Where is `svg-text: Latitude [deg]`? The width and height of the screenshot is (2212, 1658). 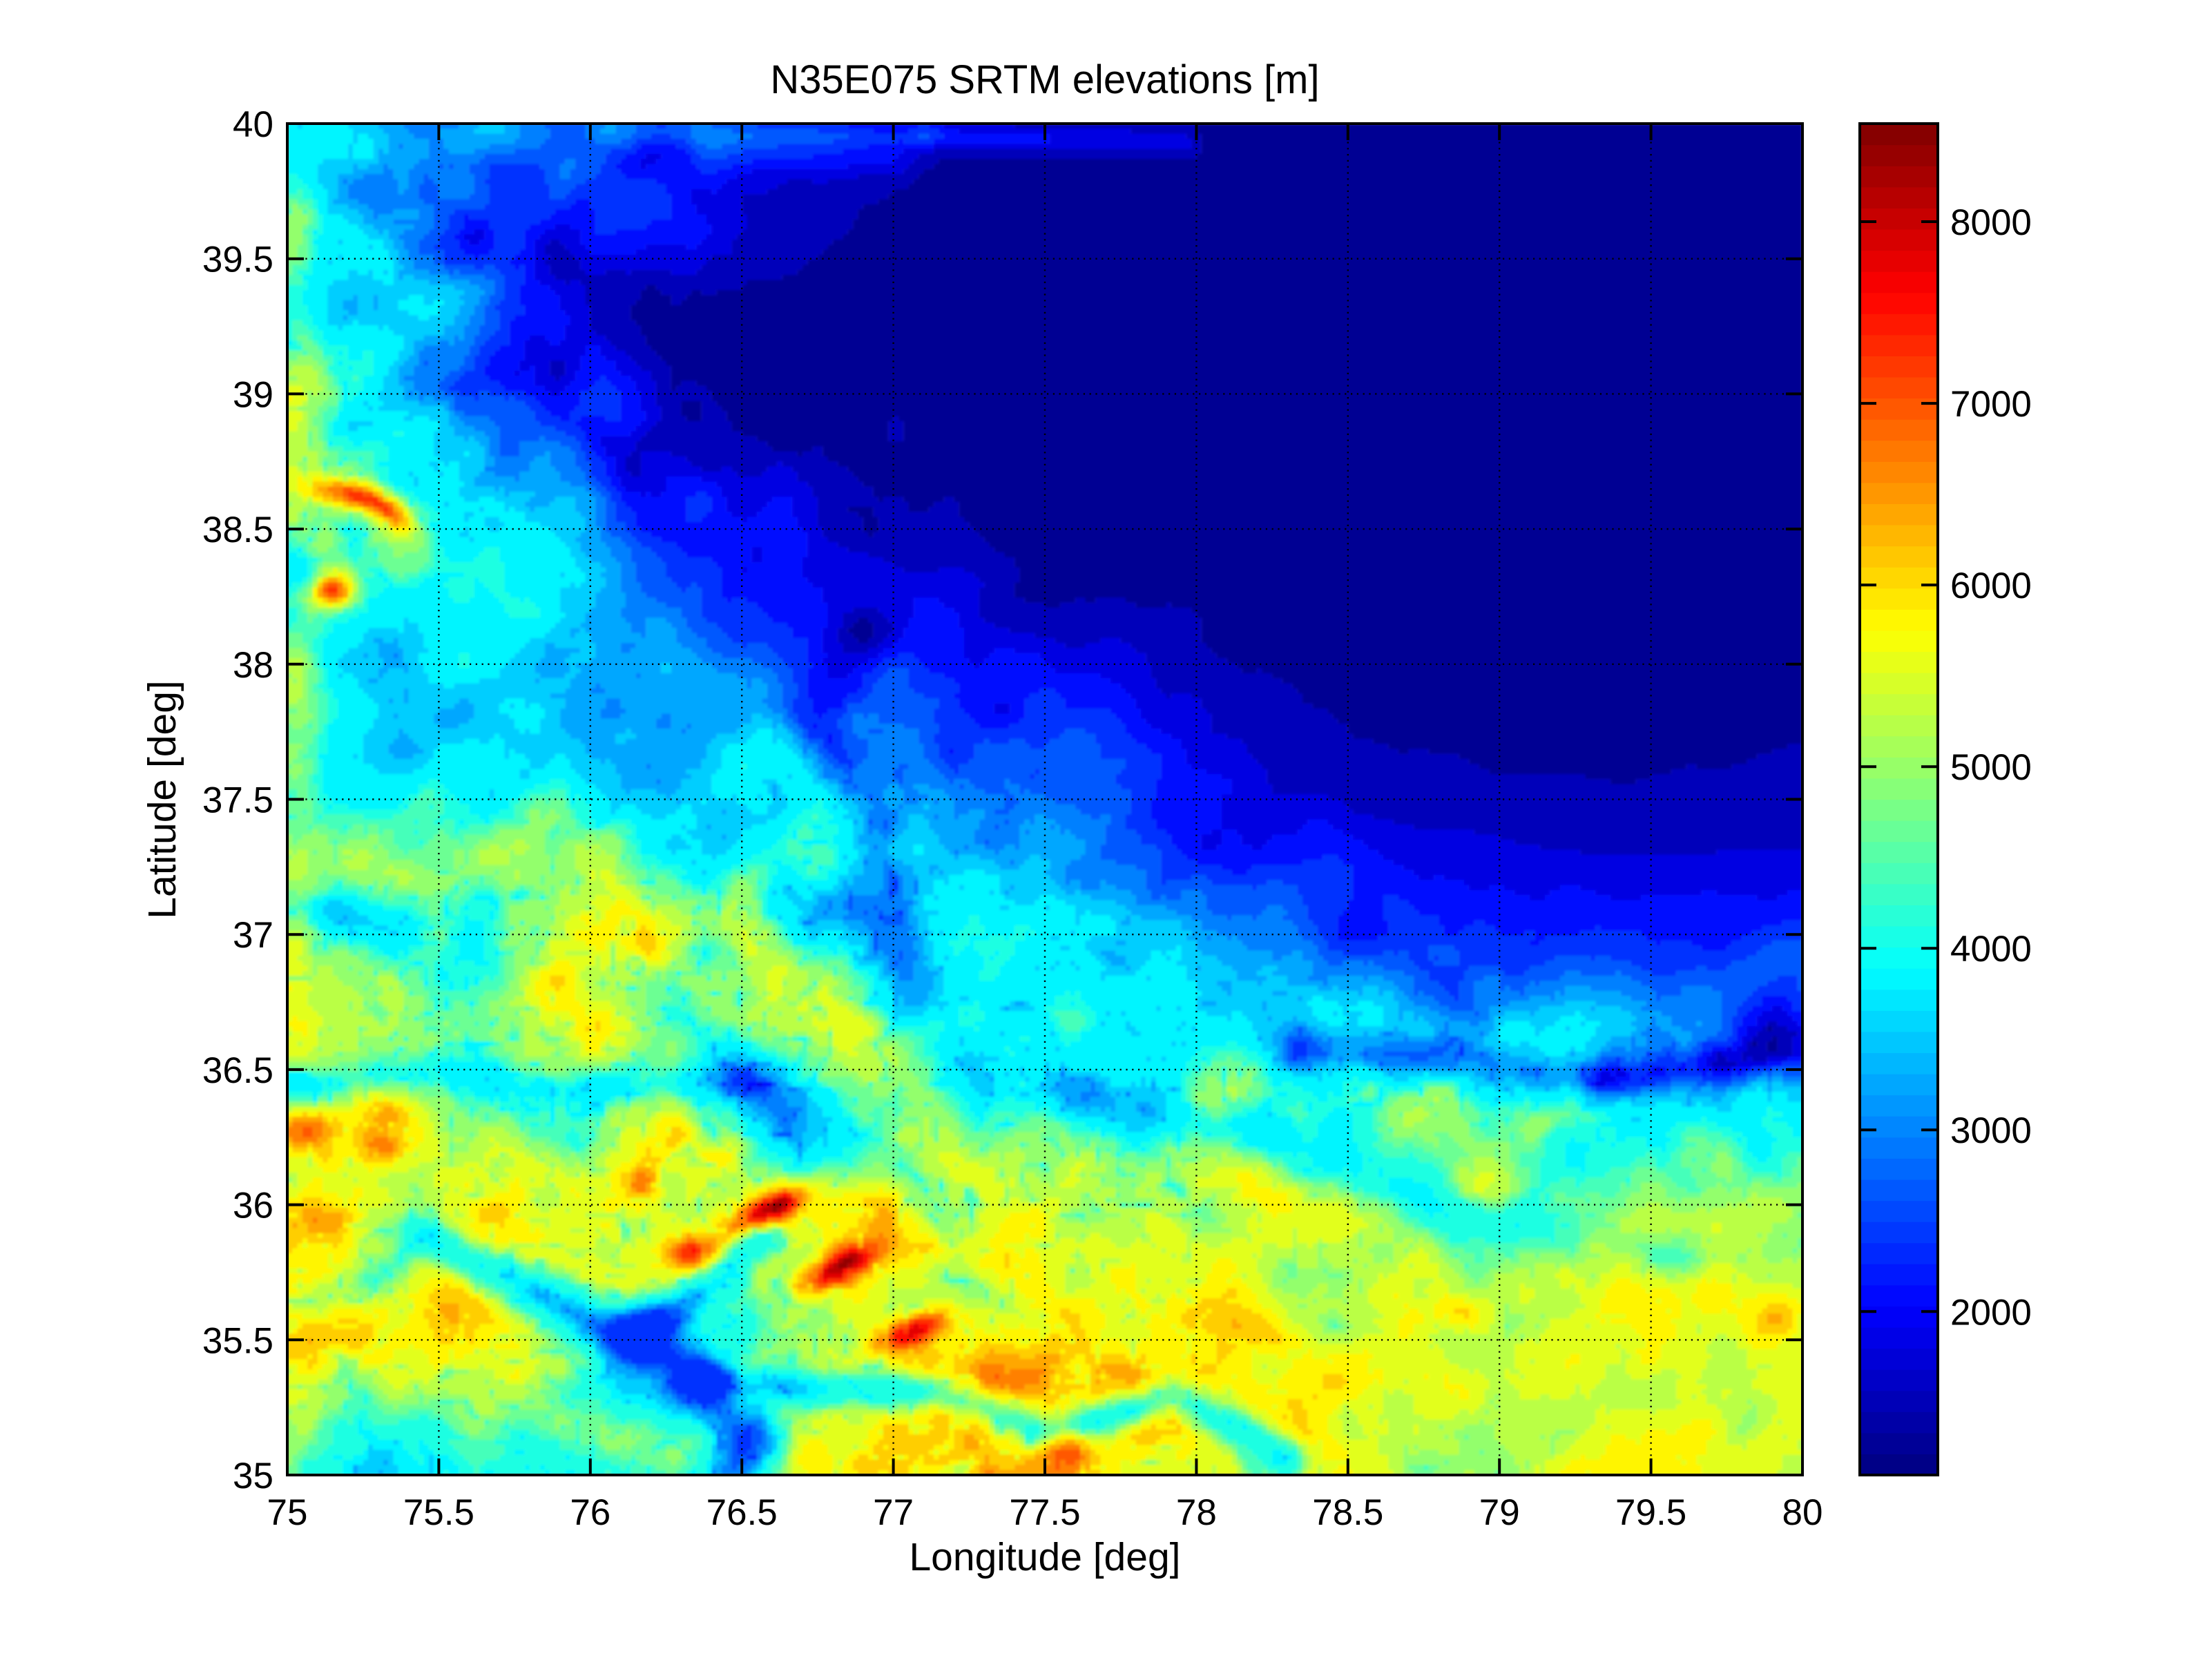
svg-text: Latitude [deg] is located at coordinates (162, 799).